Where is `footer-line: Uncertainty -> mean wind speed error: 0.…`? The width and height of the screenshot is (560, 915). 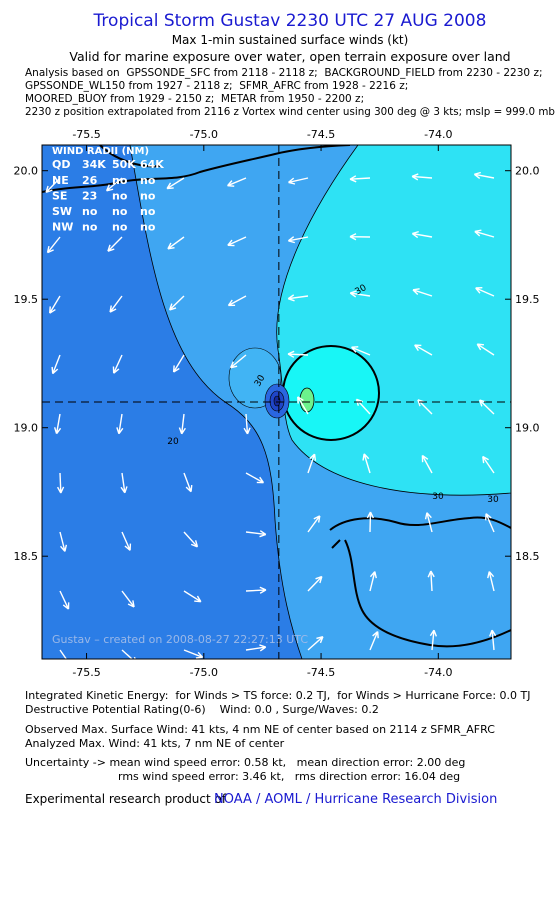 footer-line: Uncertainty -> mean wind speed error: 0.… is located at coordinates (245, 762).